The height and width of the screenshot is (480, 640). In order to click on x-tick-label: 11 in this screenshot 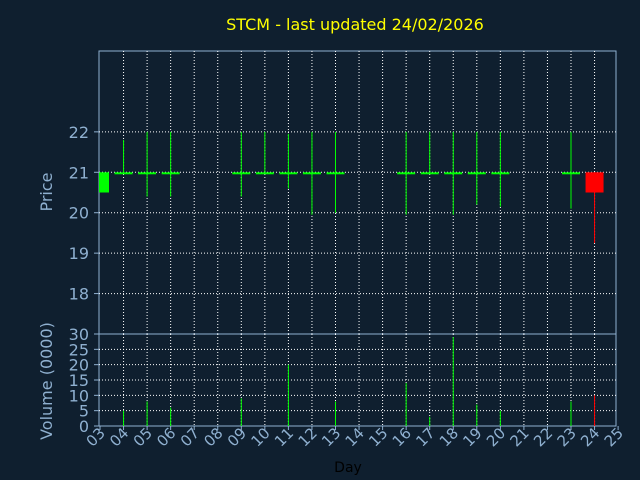, I will do `click(284, 437)`.